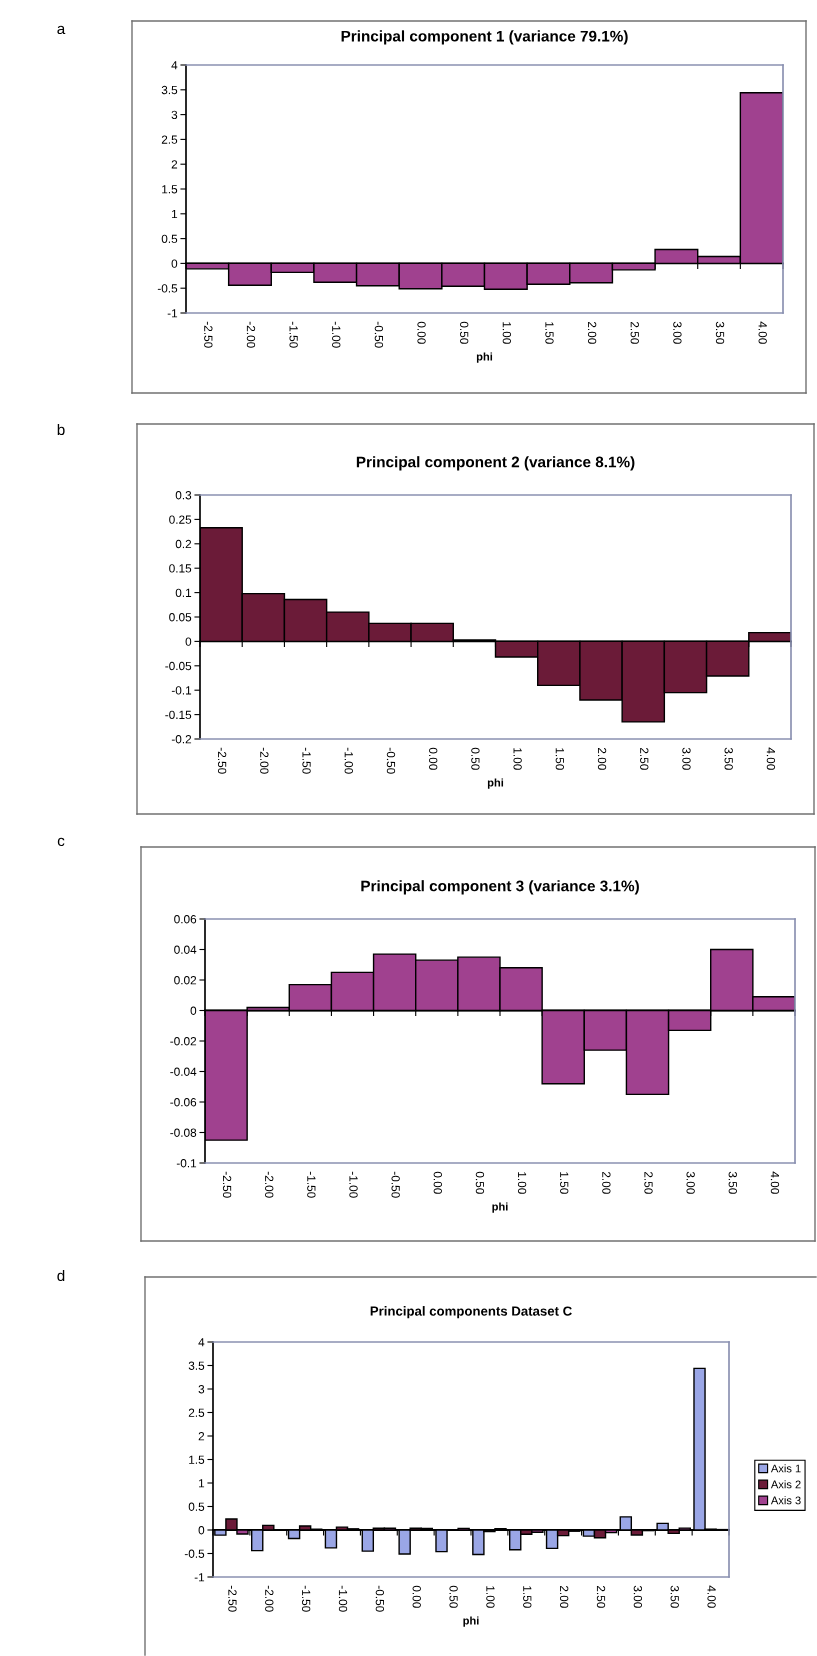  Describe the element at coordinates (180, 568) in the screenshot. I see `y-tick-label: 0.15` at that location.